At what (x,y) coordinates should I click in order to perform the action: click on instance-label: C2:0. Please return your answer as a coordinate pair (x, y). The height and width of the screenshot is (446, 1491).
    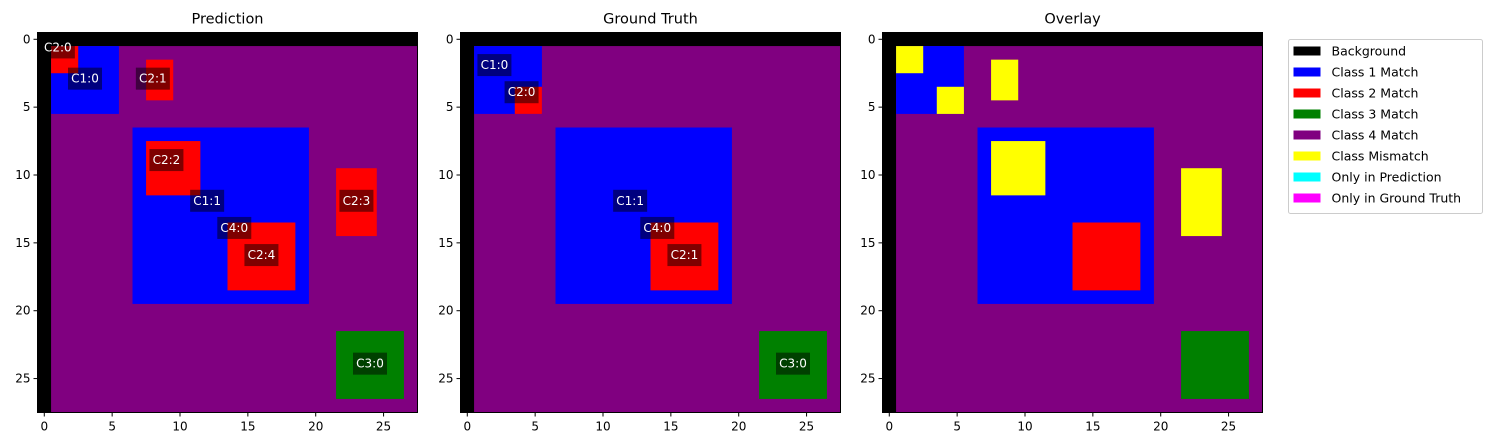
    Looking at the image, I should click on (57, 47).